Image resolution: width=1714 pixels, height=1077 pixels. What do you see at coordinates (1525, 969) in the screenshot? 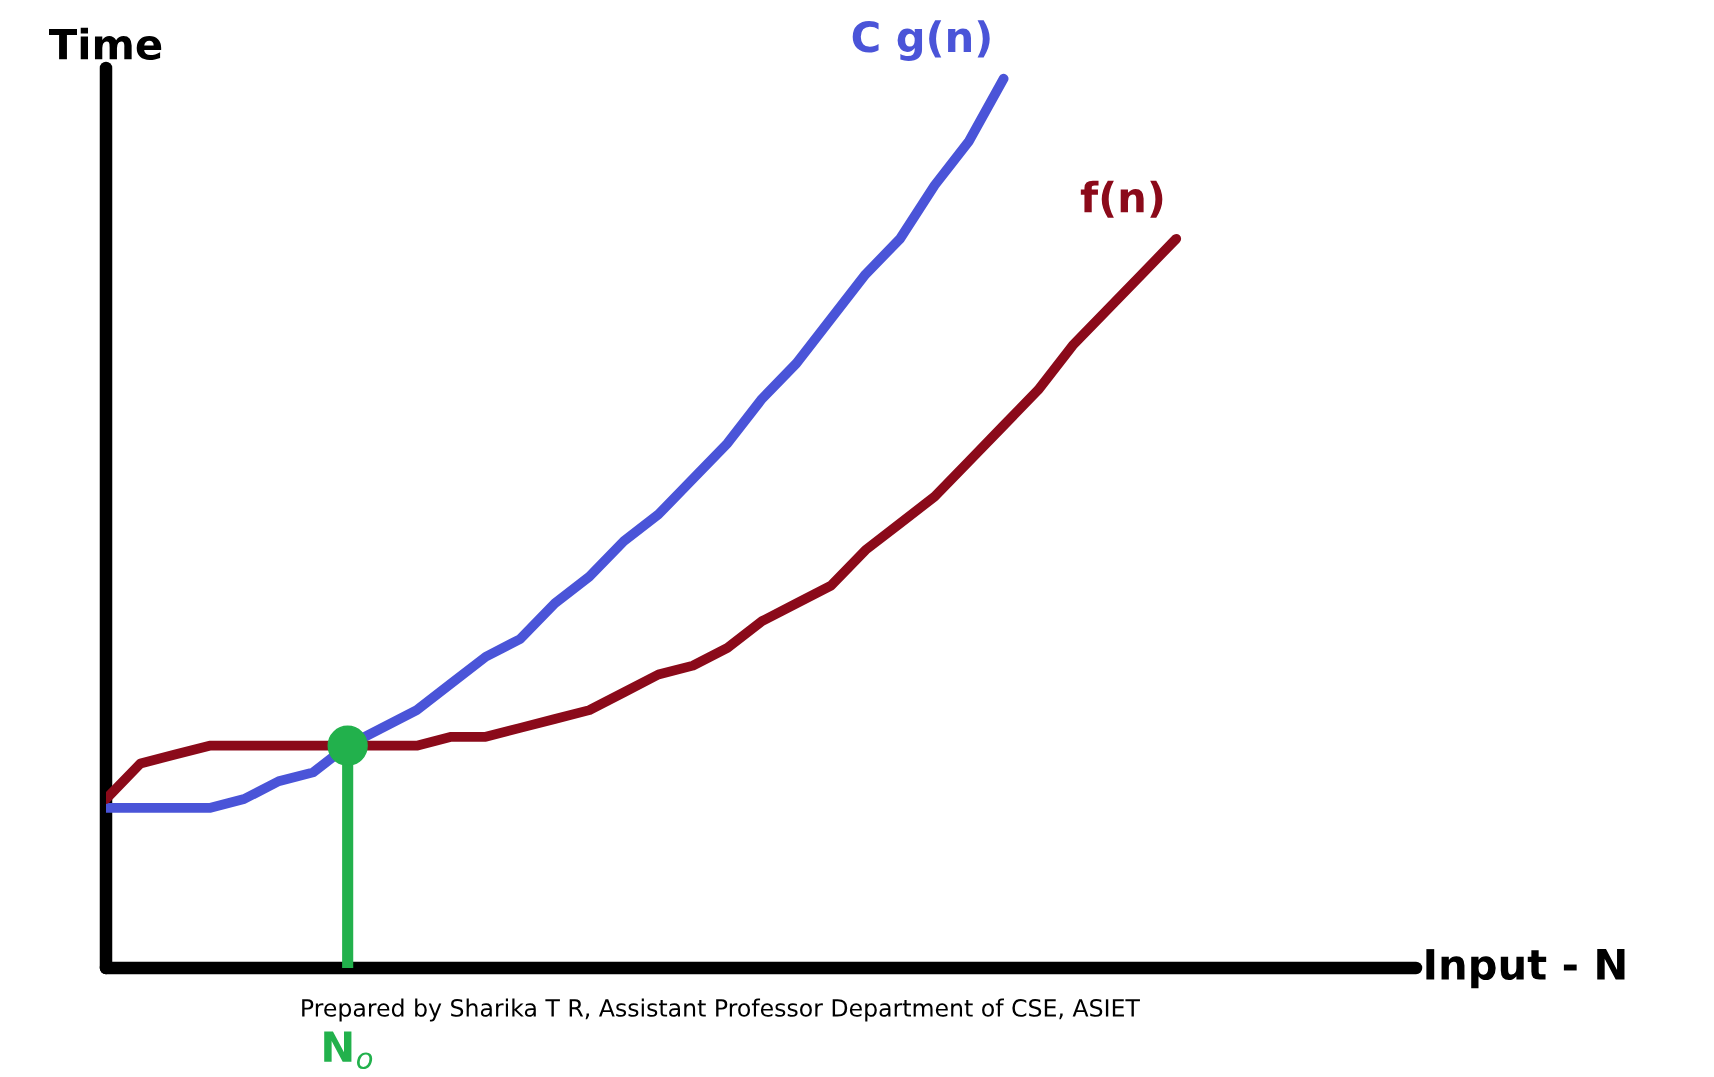
I see `text: Input - N` at bounding box center [1525, 969].